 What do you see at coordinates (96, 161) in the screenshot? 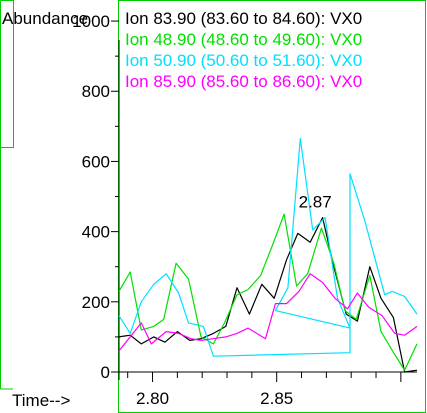
I see `y-tick-label: 600` at bounding box center [96, 161].